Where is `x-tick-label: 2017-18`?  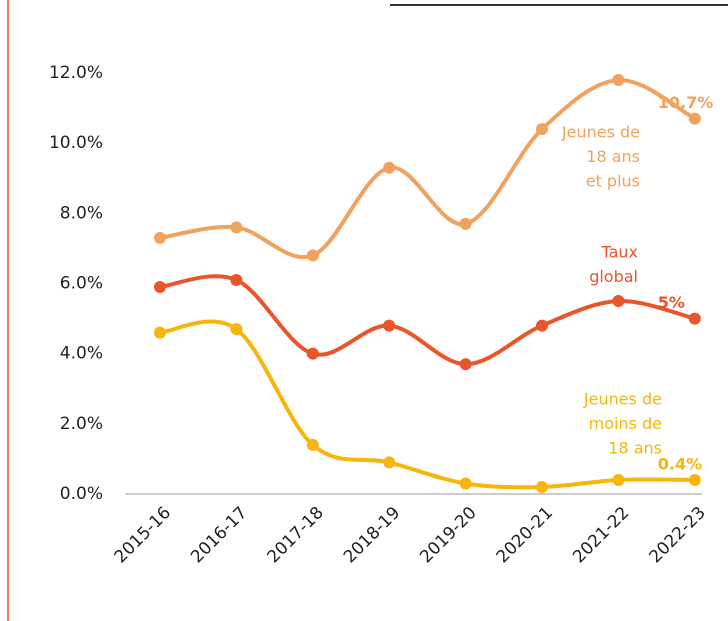
x-tick-label: 2017-18 is located at coordinates (296, 535).